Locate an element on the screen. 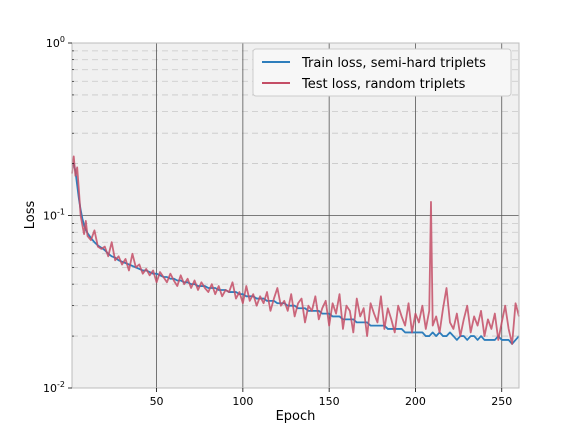 The height and width of the screenshot is (432, 576). y-tick-label: 10⁻² is located at coordinates (54, 387).